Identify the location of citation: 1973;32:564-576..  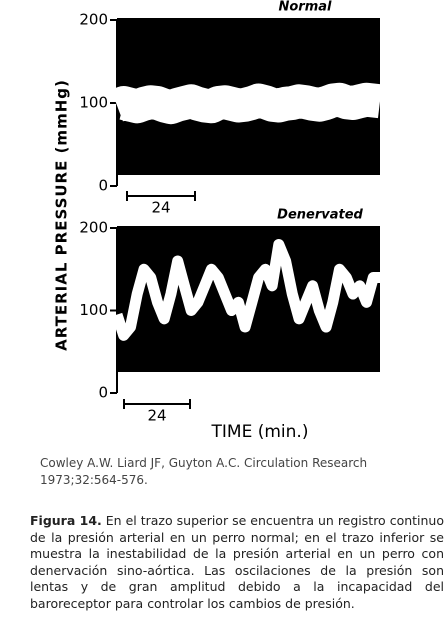
(94, 480).